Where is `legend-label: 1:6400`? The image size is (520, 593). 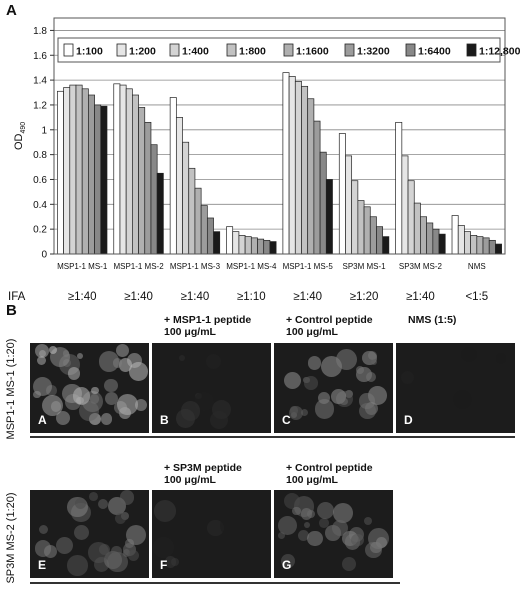
legend-label: 1:6400 is located at coordinates (434, 52).